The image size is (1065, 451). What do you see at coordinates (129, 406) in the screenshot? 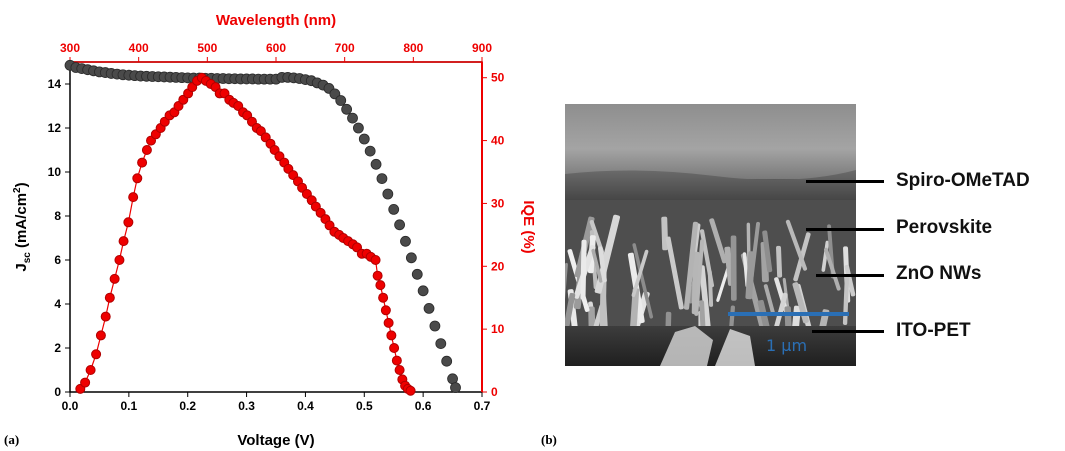
I see `x-tick-label: 0.1` at bounding box center [129, 406].